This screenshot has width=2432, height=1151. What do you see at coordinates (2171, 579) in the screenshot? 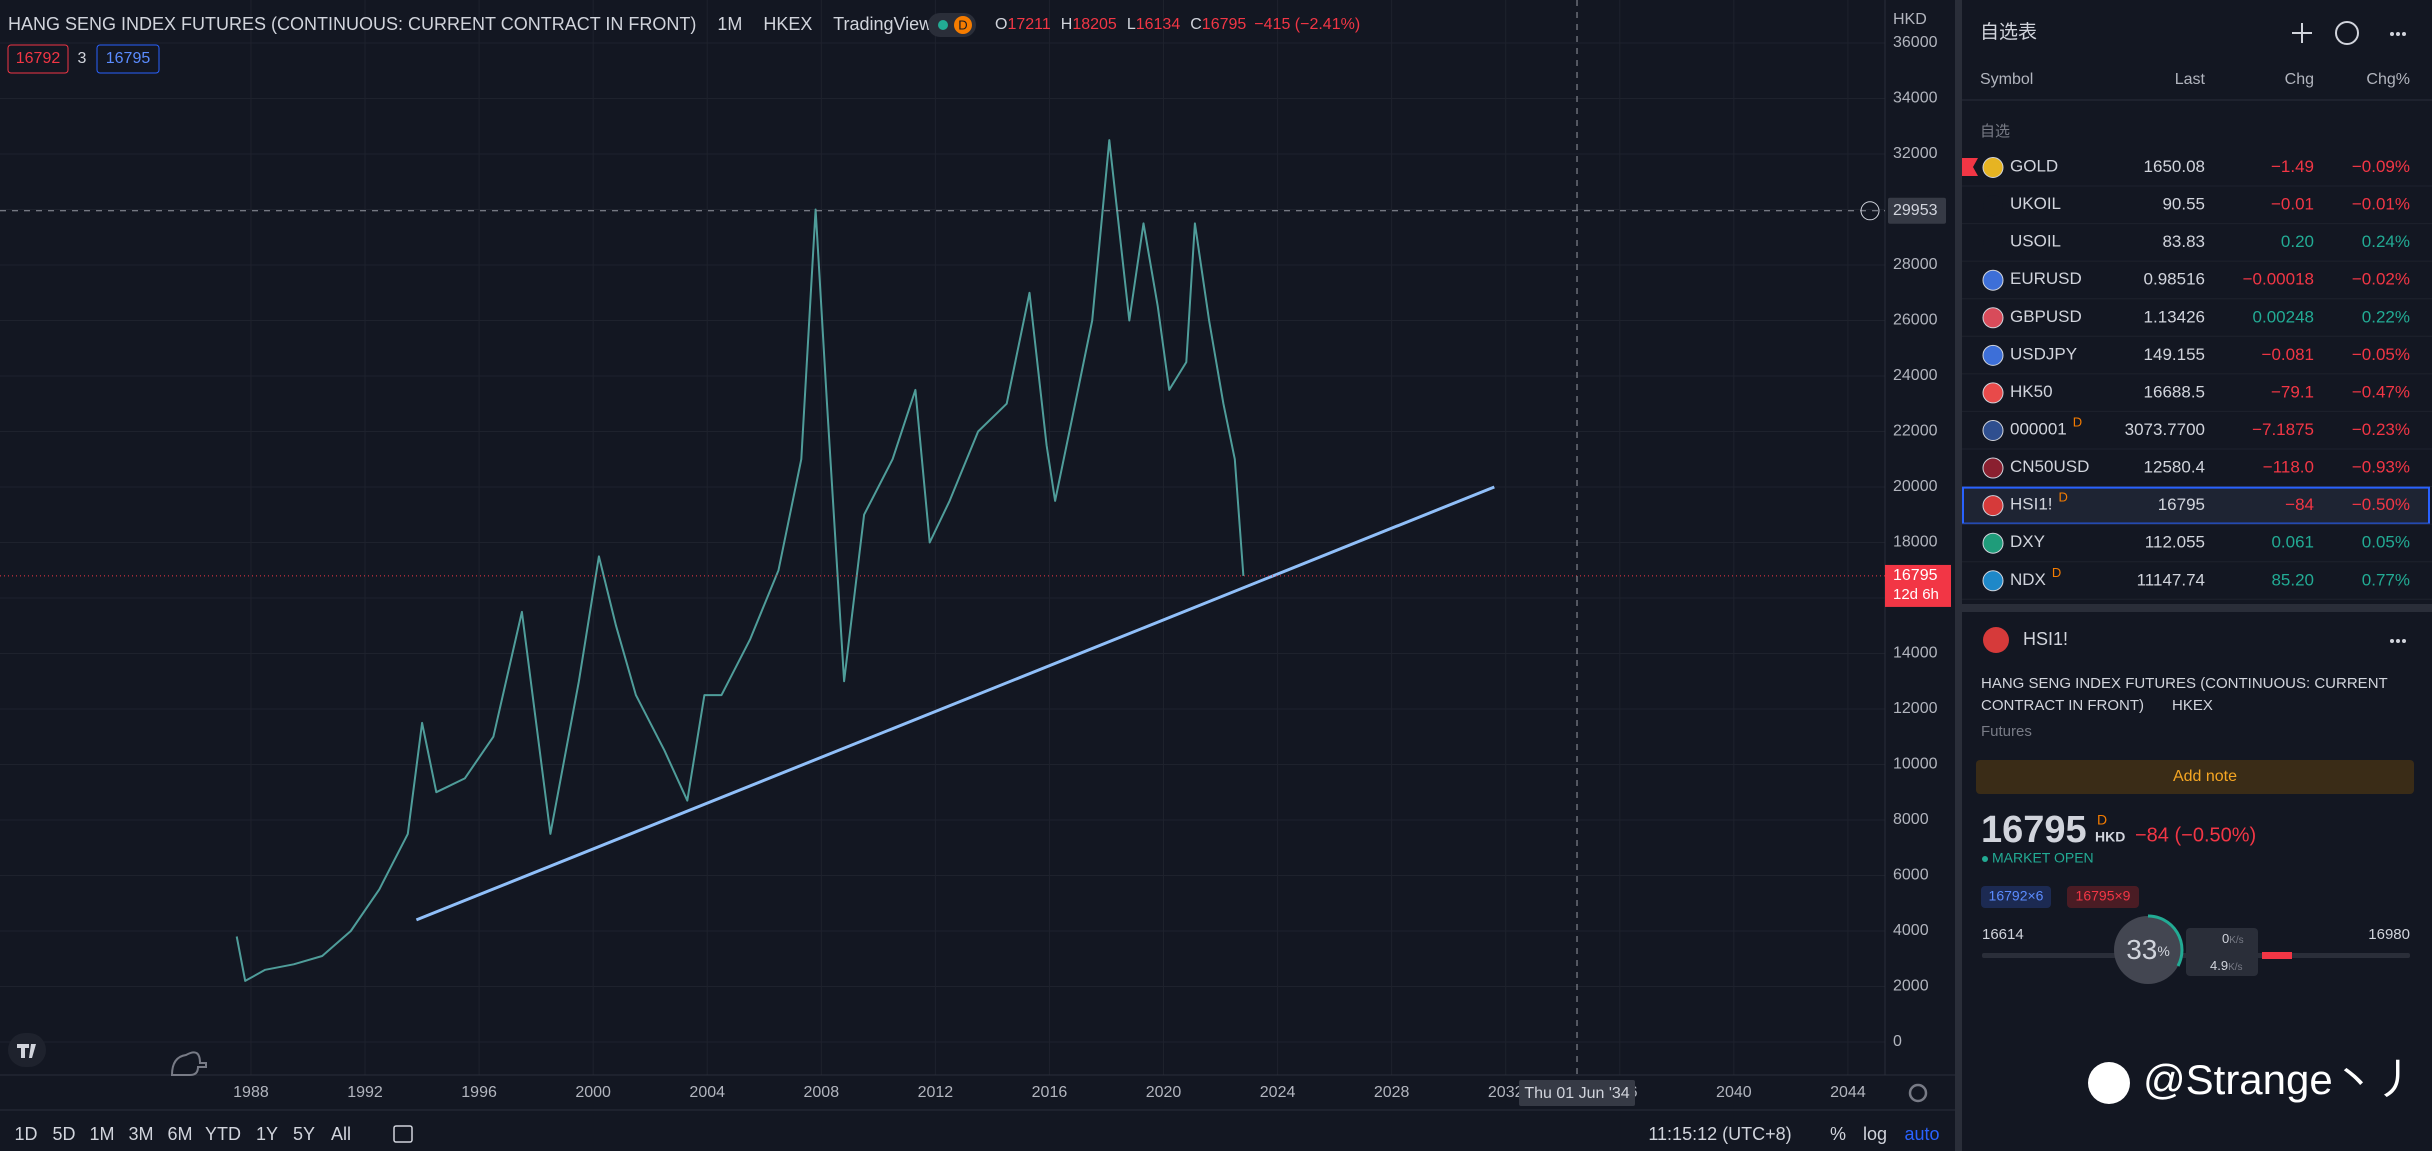
I see `row-last: 11147.74` at bounding box center [2171, 579].